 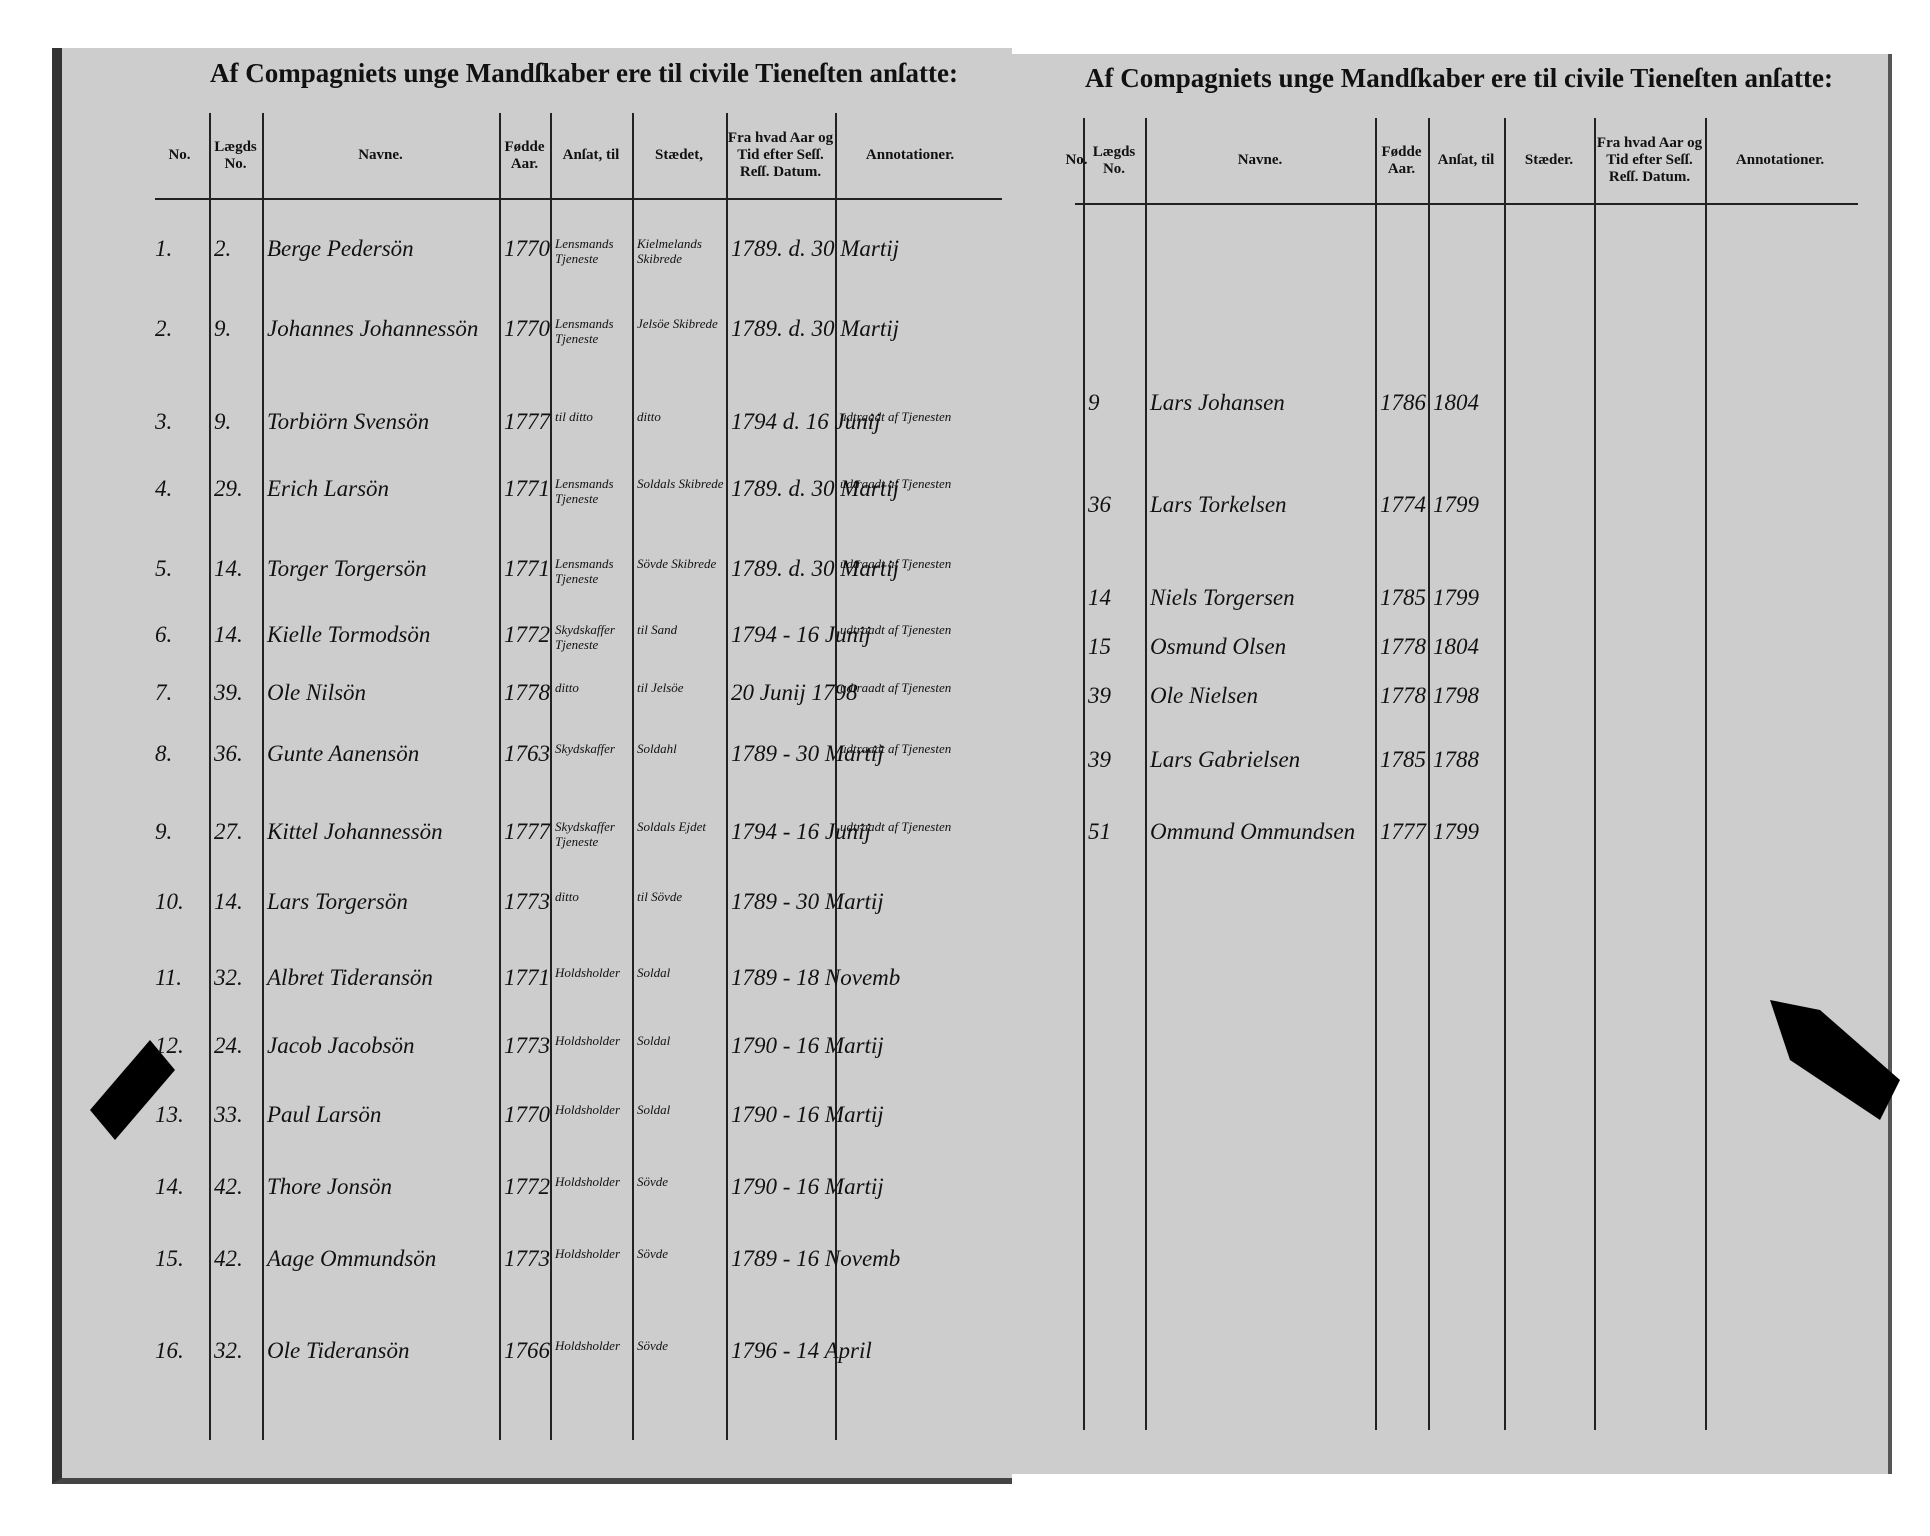 I want to click on cell-name: Lars Johansen, so click(x=1217, y=402).